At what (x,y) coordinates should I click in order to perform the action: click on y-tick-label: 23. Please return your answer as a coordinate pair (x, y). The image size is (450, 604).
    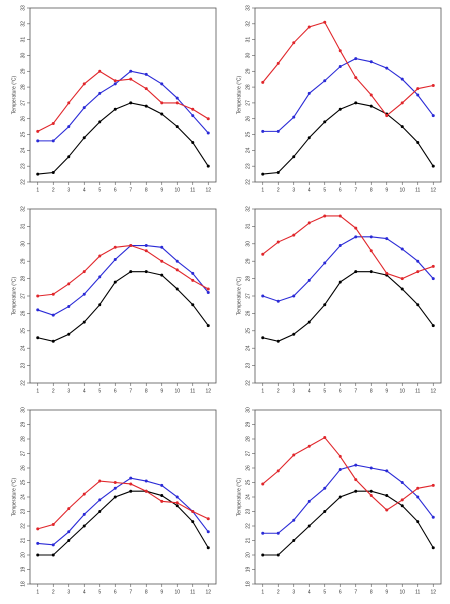
    Looking at the image, I should click on (23, 512).